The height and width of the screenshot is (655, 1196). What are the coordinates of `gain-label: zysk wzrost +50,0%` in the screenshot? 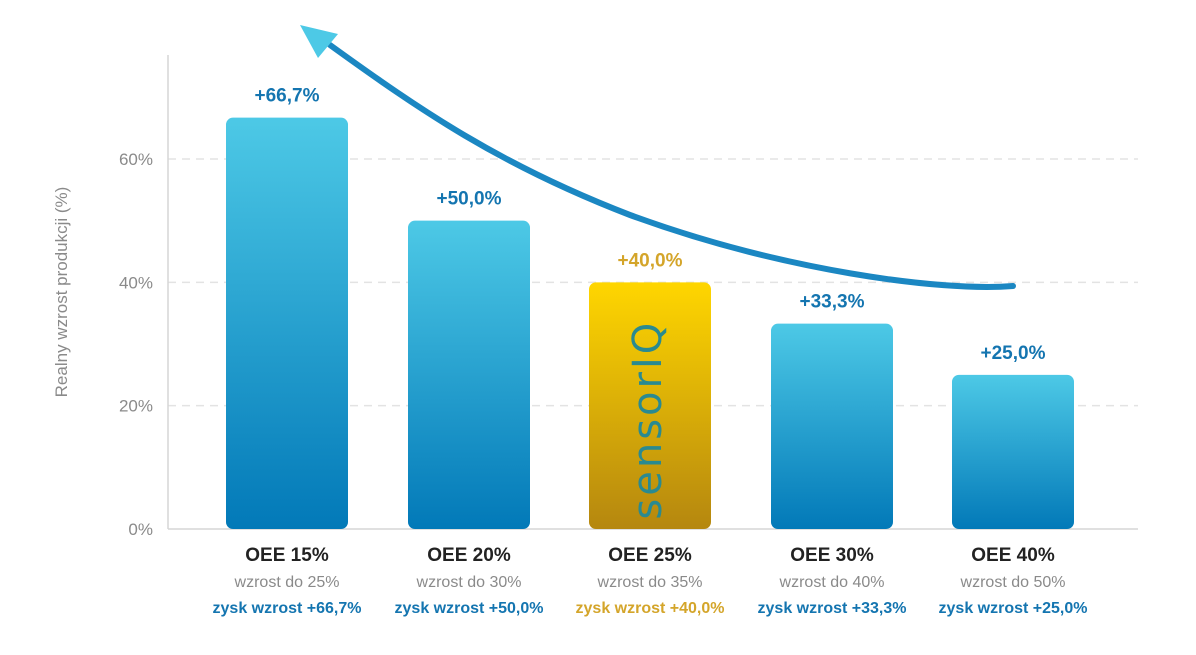 It's located at (469, 608).